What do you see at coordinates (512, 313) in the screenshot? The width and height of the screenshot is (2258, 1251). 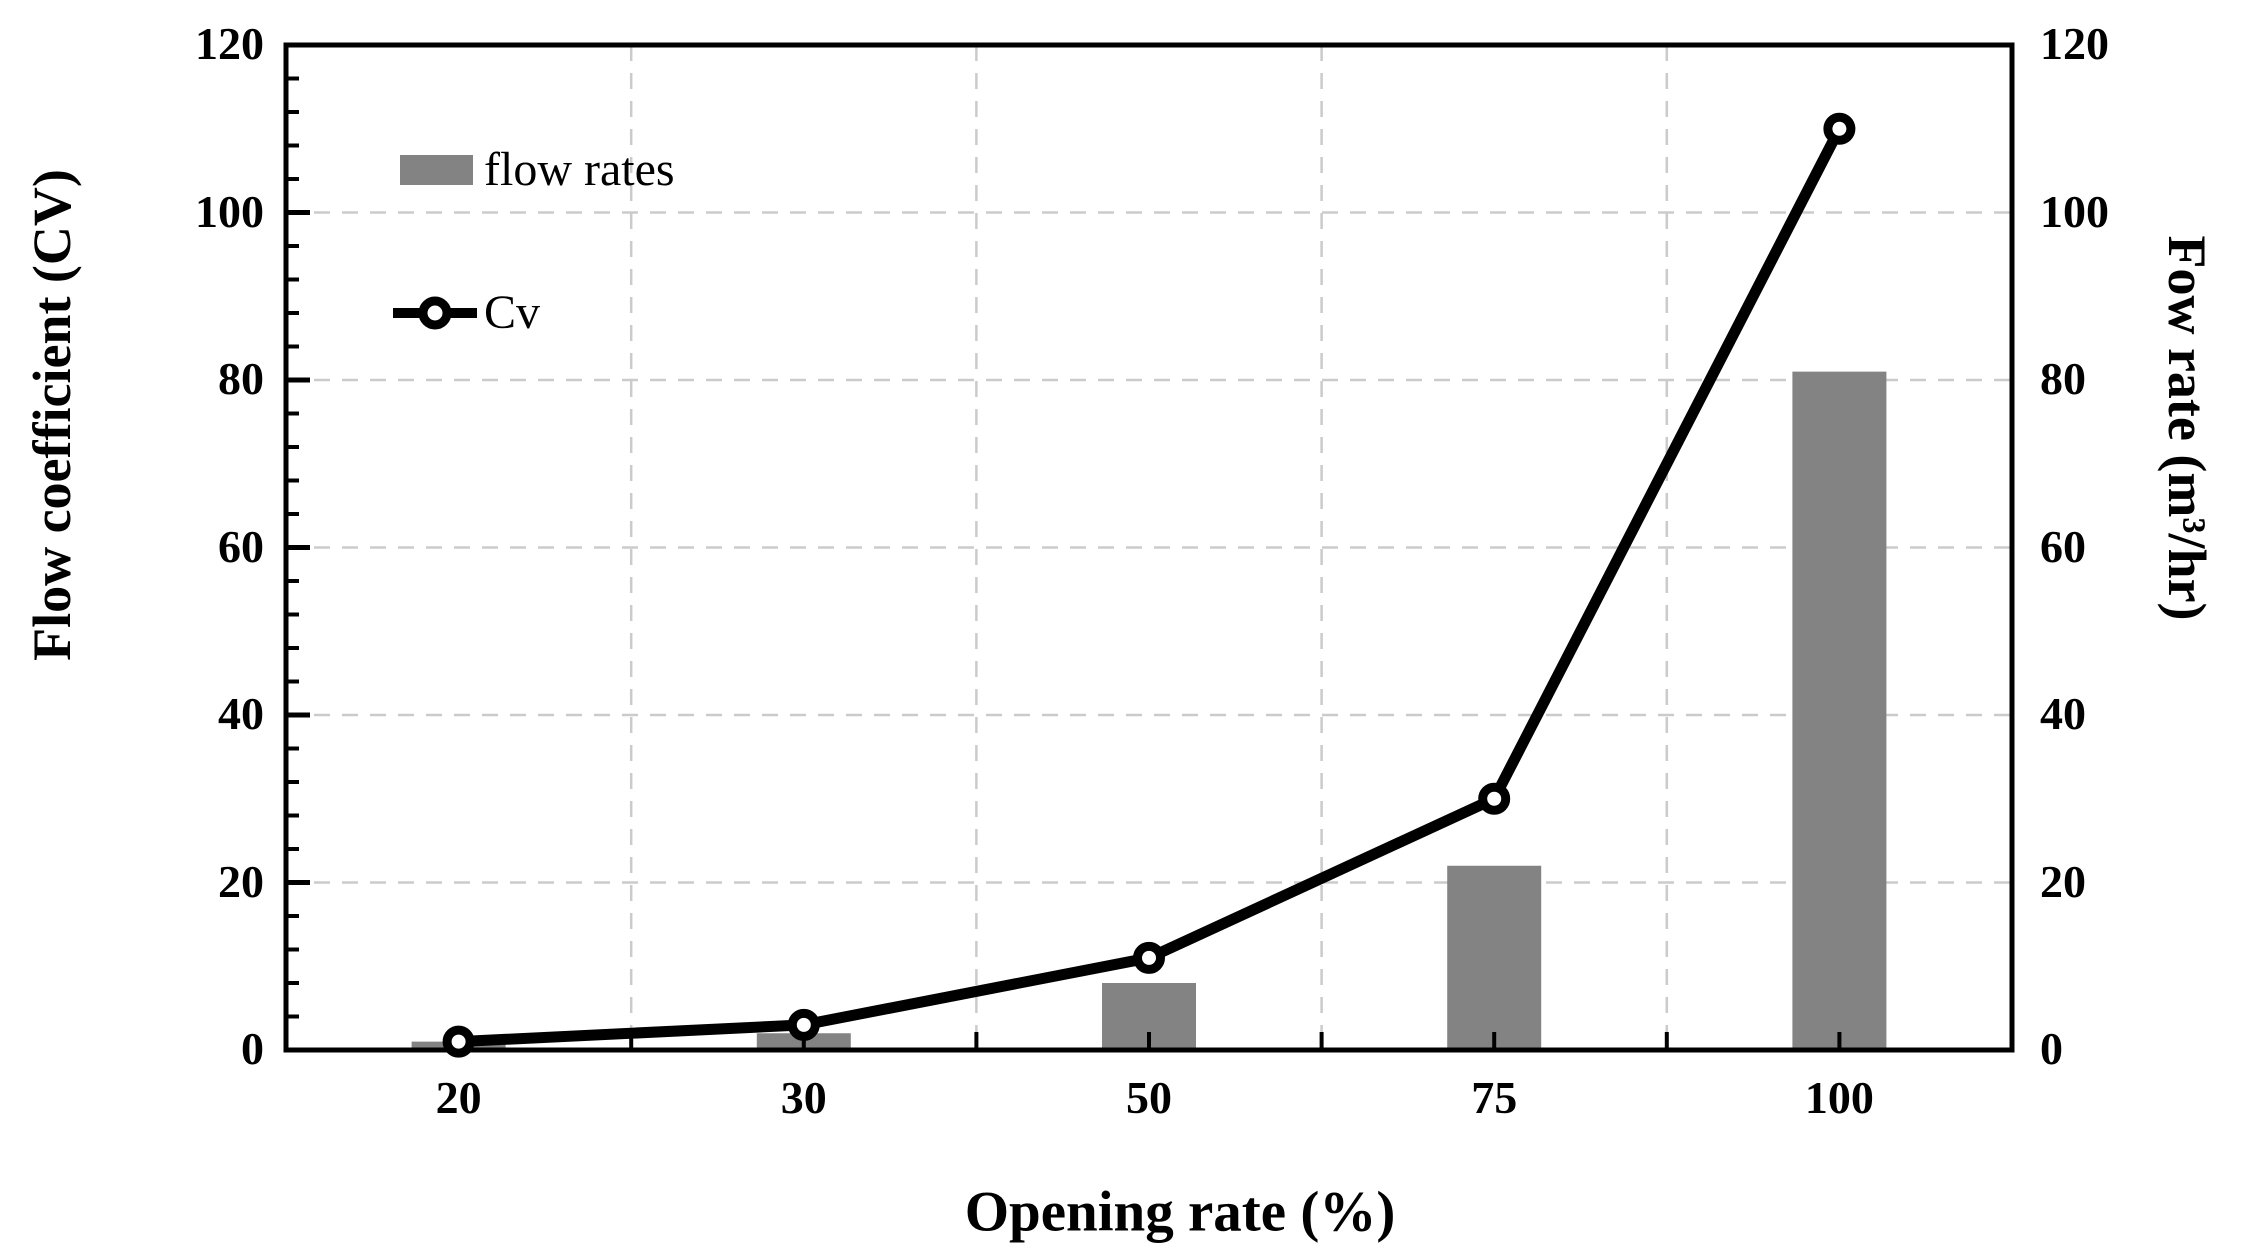 I see `legend-label-cv: Cv` at bounding box center [512, 313].